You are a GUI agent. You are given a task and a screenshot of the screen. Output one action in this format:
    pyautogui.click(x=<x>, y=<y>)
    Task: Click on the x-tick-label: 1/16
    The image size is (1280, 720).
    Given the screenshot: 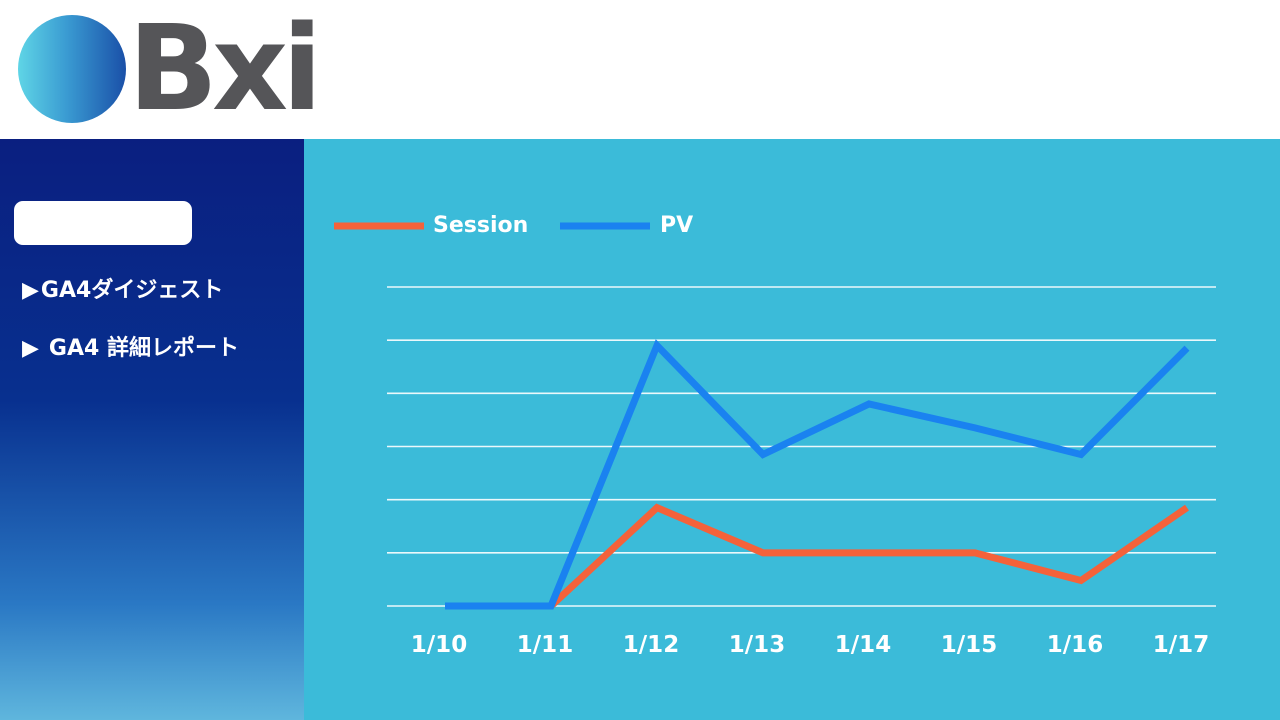 What is the action you would take?
    pyautogui.click(x=1075, y=645)
    